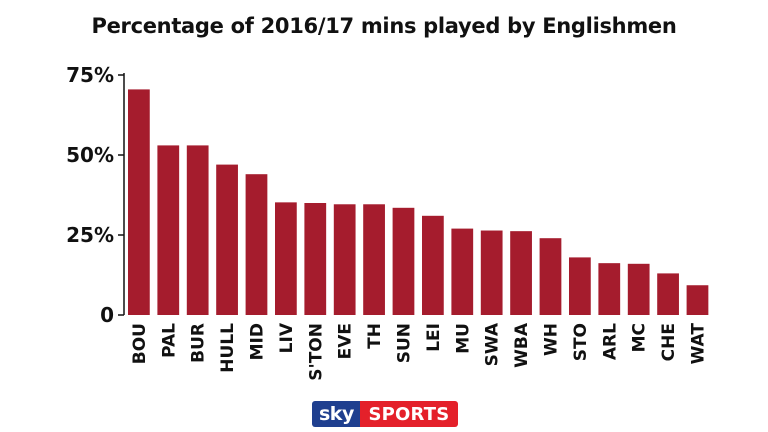 This screenshot has width=768, height=432. Describe the element at coordinates (491, 272) in the screenshot. I see `bar-swa` at that location.